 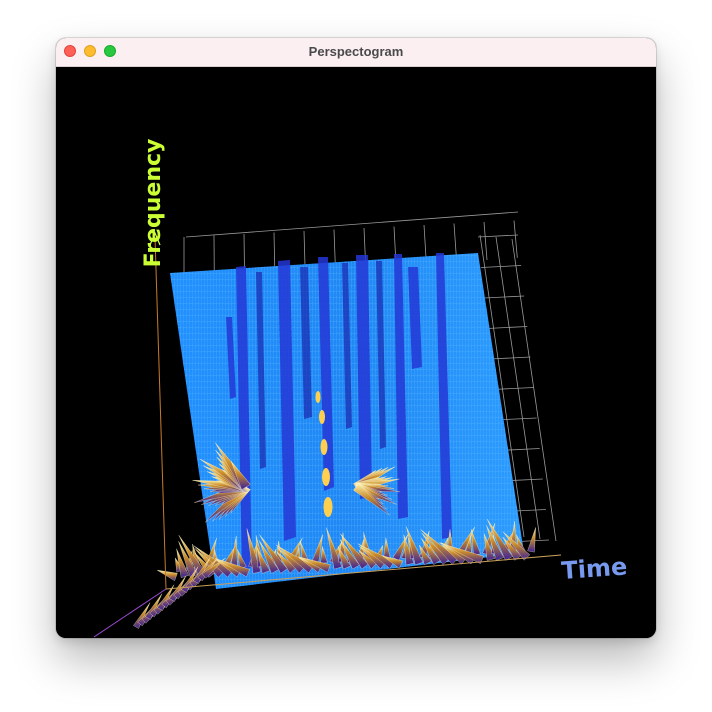 I want to click on time-axis-line, so click(x=363, y=572).